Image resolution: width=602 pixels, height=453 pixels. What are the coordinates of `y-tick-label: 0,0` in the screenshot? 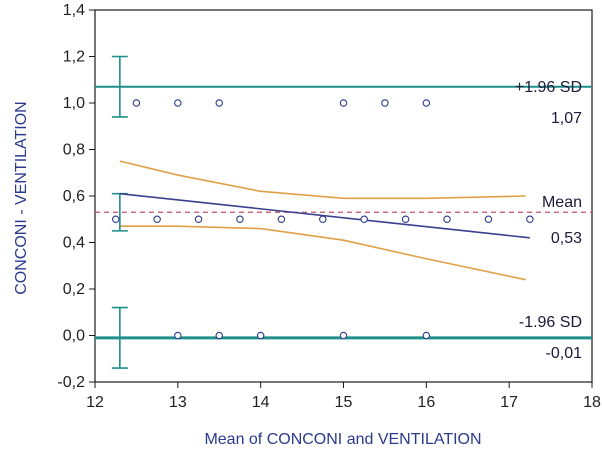 It's located at (74, 336).